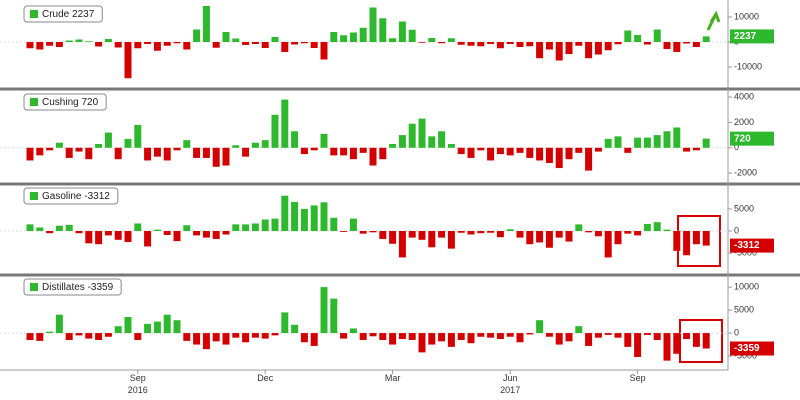 Image resolution: width=800 pixels, height=400 pixels. What do you see at coordinates (744, 309) in the screenshot?
I see `y-tick-label: 5000` at bounding box center [744, 309].